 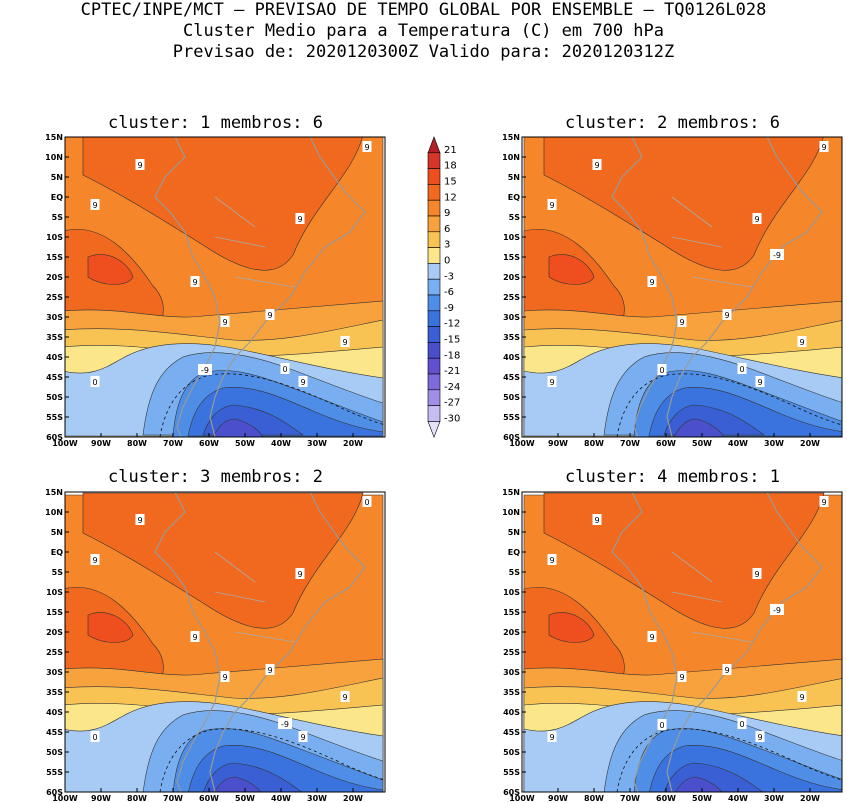 What do you see at coordinates (452, 355) in the screenshot?
I see `colorbar-label: -18` at bounding box center [452, 355].